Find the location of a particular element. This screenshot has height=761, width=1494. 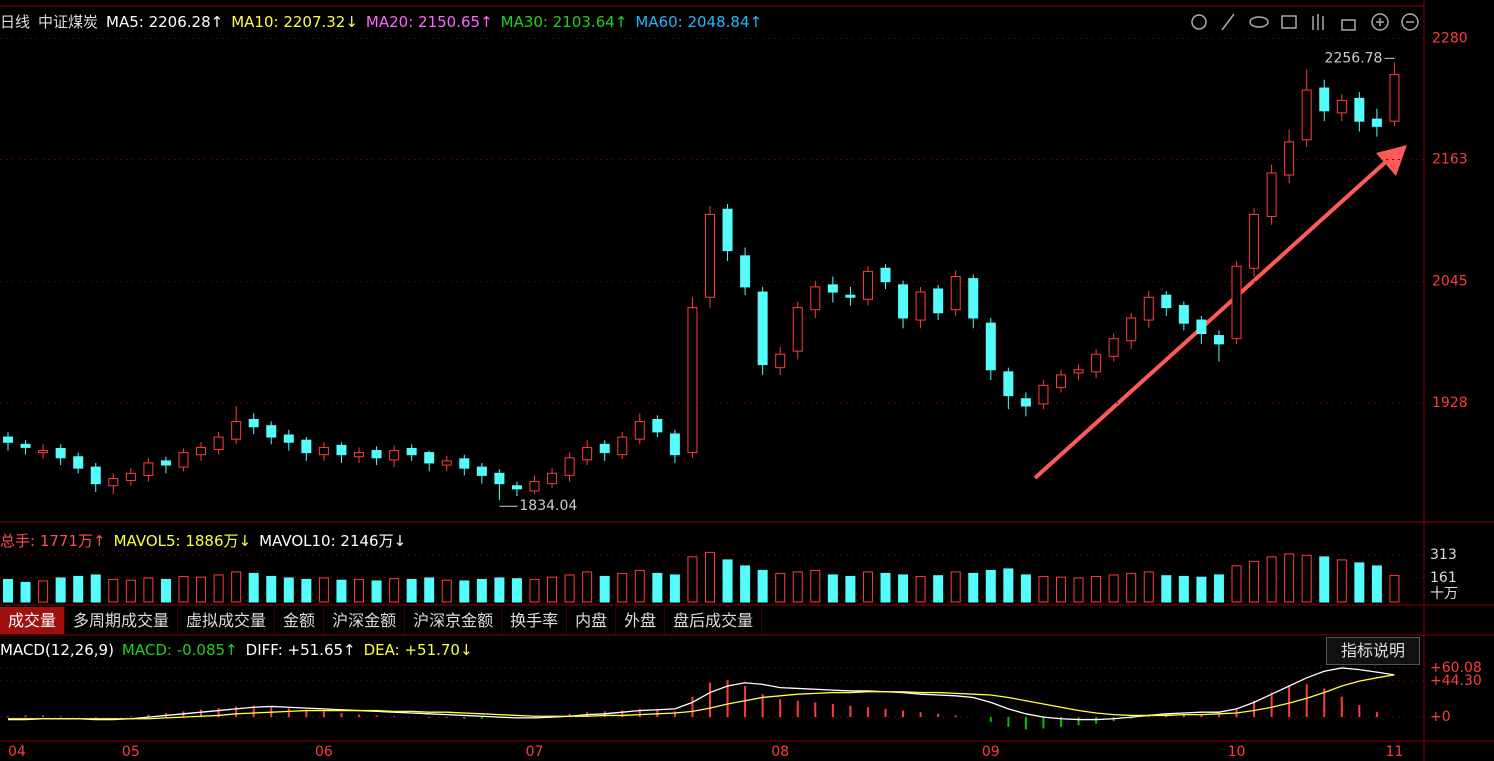

toolbar-icons is located at coordinates (1305, 22).